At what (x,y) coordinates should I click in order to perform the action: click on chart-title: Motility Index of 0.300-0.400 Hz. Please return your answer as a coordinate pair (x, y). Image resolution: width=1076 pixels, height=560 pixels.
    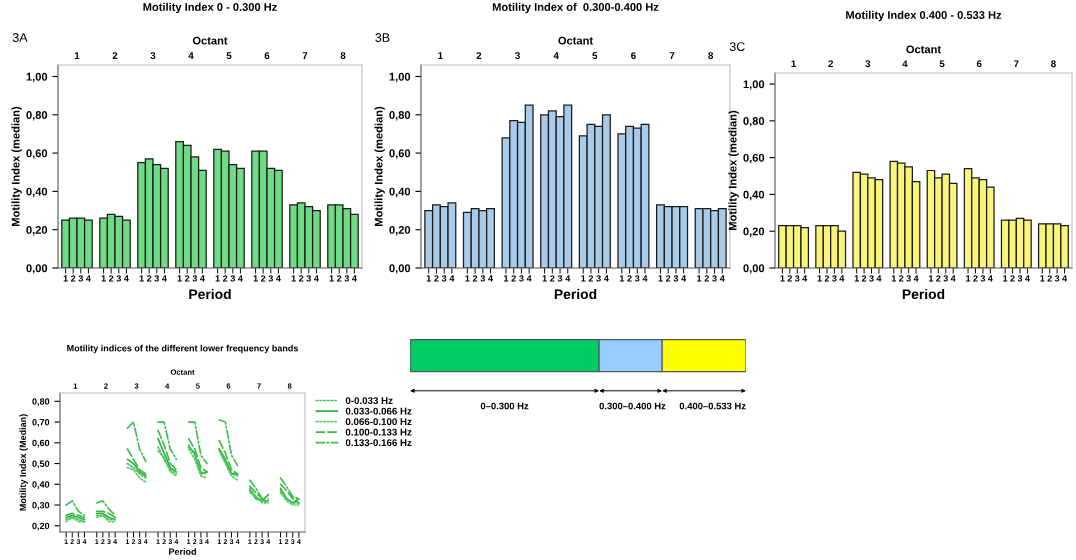
    Looking at the image, I should click on (575, 8).